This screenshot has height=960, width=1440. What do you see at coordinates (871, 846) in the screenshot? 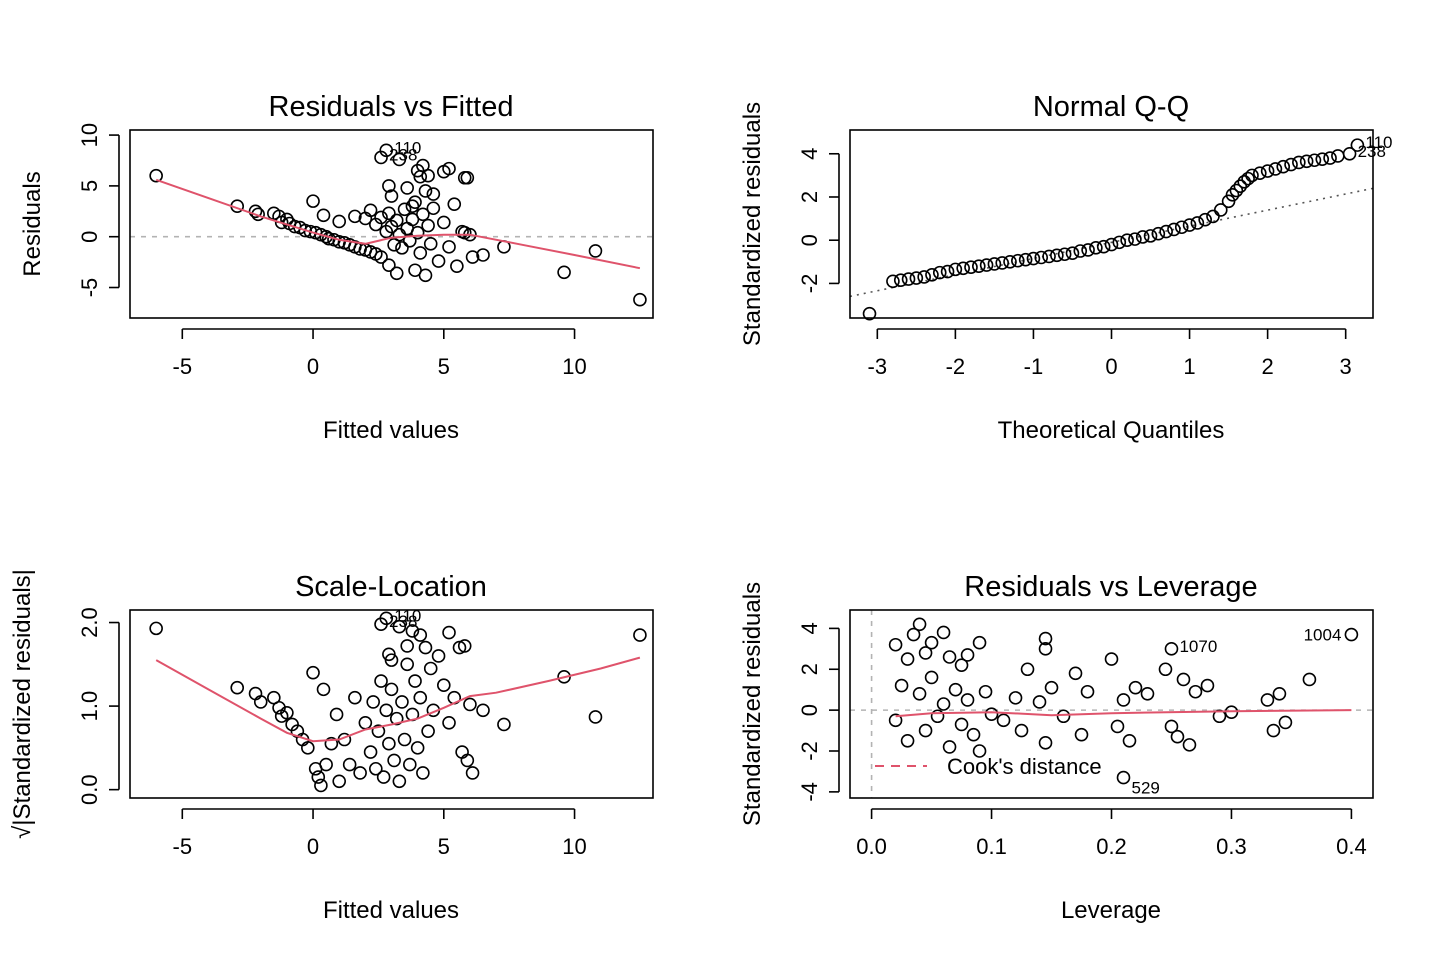
I see `x-tick-label: 0.0` at bounding box center [871, 846].